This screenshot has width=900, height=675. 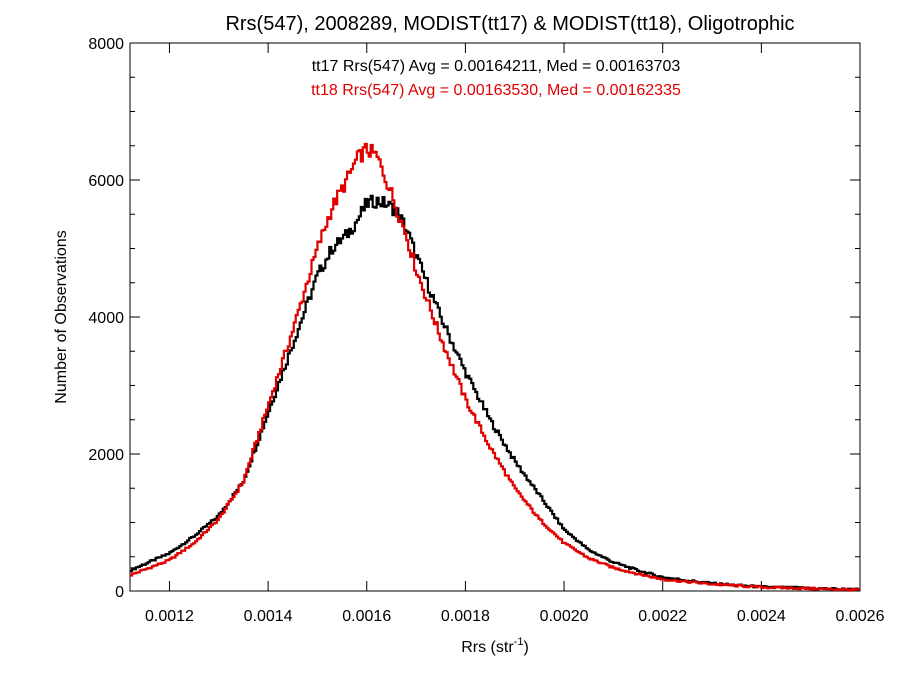 What do you see at coordinates (119, 592) in the screenshot?
I see `y-tick-label: 0` at bounding box center [119, 592].